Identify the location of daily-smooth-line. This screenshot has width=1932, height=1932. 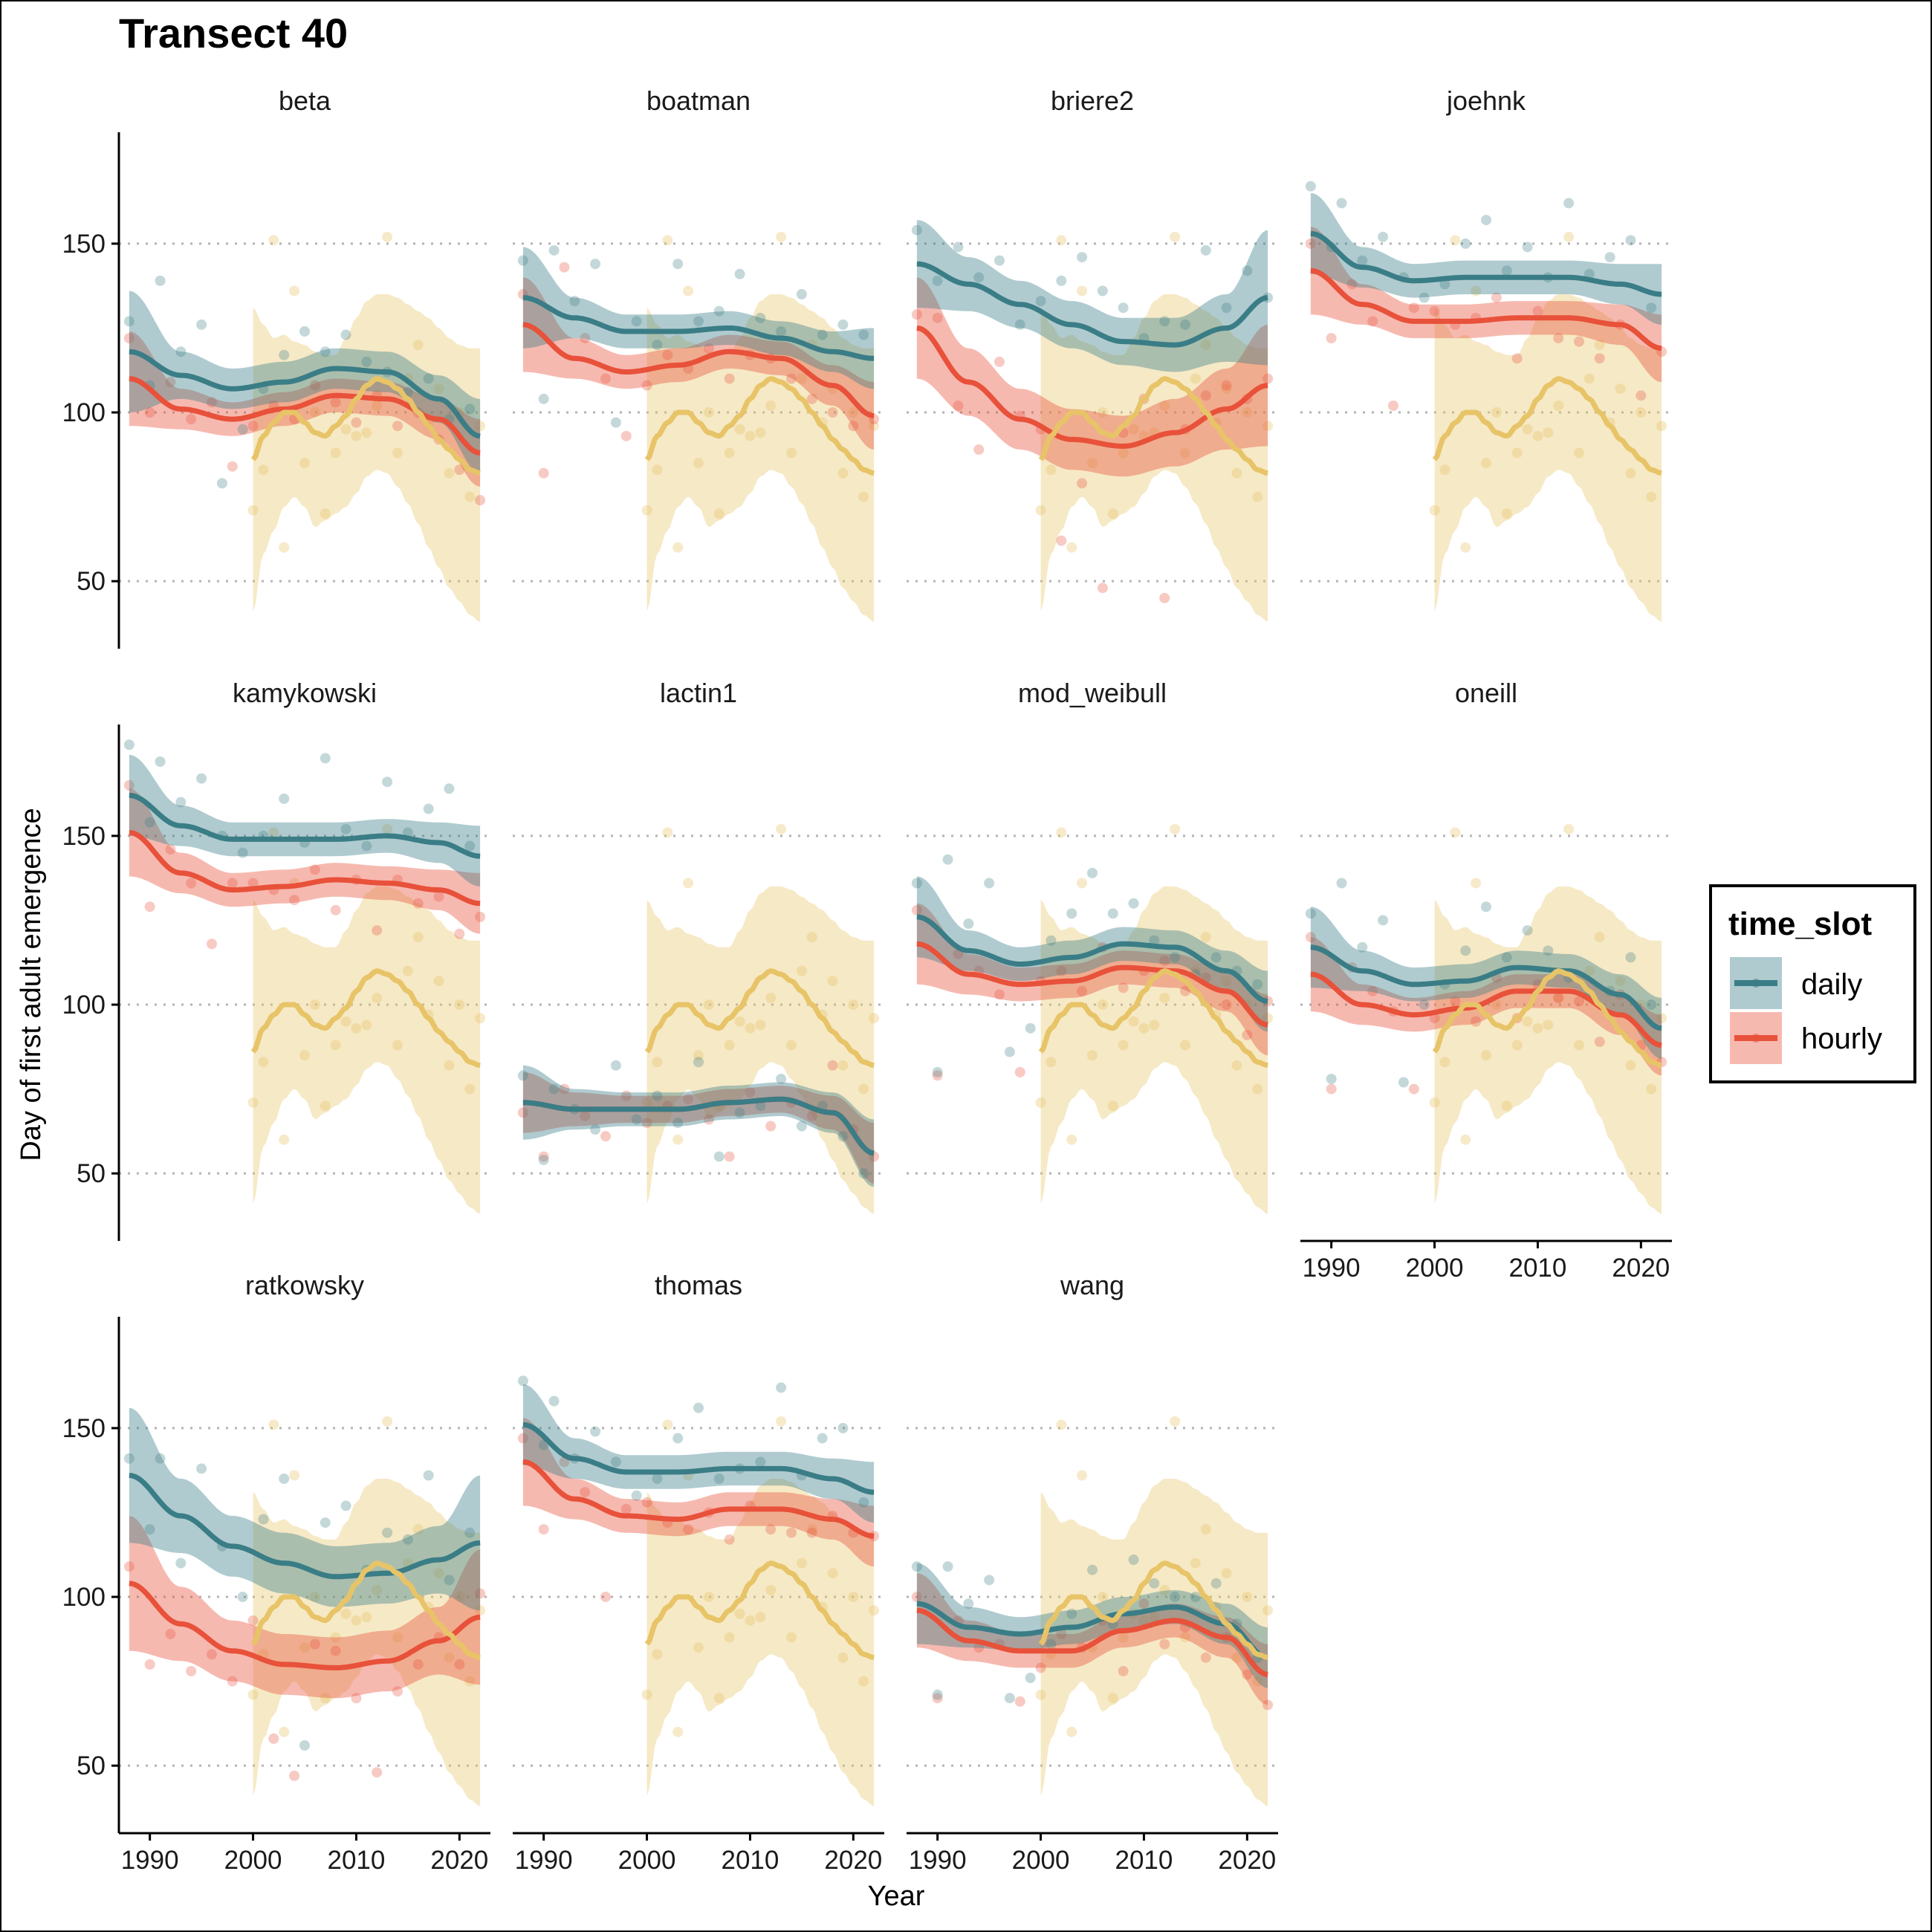
(1486, 263).